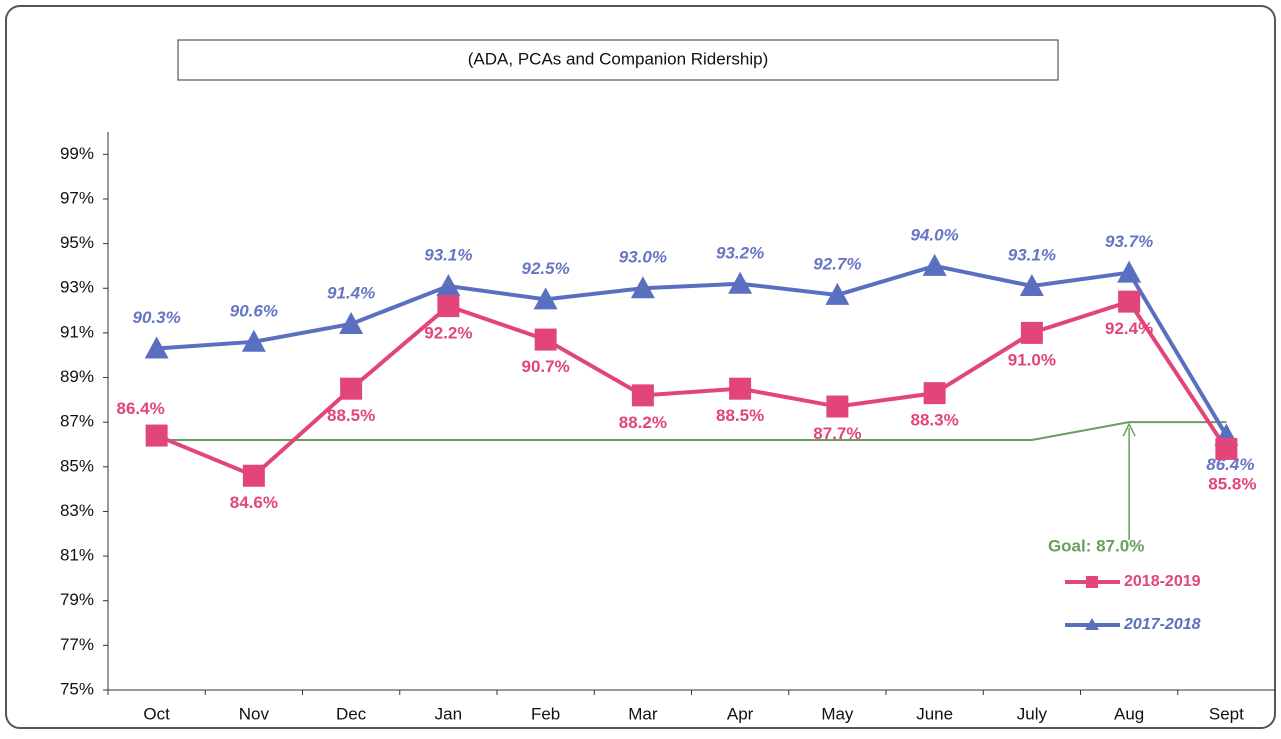 This screenshot has height=739, width=1281. I want to click on data-label: 92.4%, so click(1129, 328).